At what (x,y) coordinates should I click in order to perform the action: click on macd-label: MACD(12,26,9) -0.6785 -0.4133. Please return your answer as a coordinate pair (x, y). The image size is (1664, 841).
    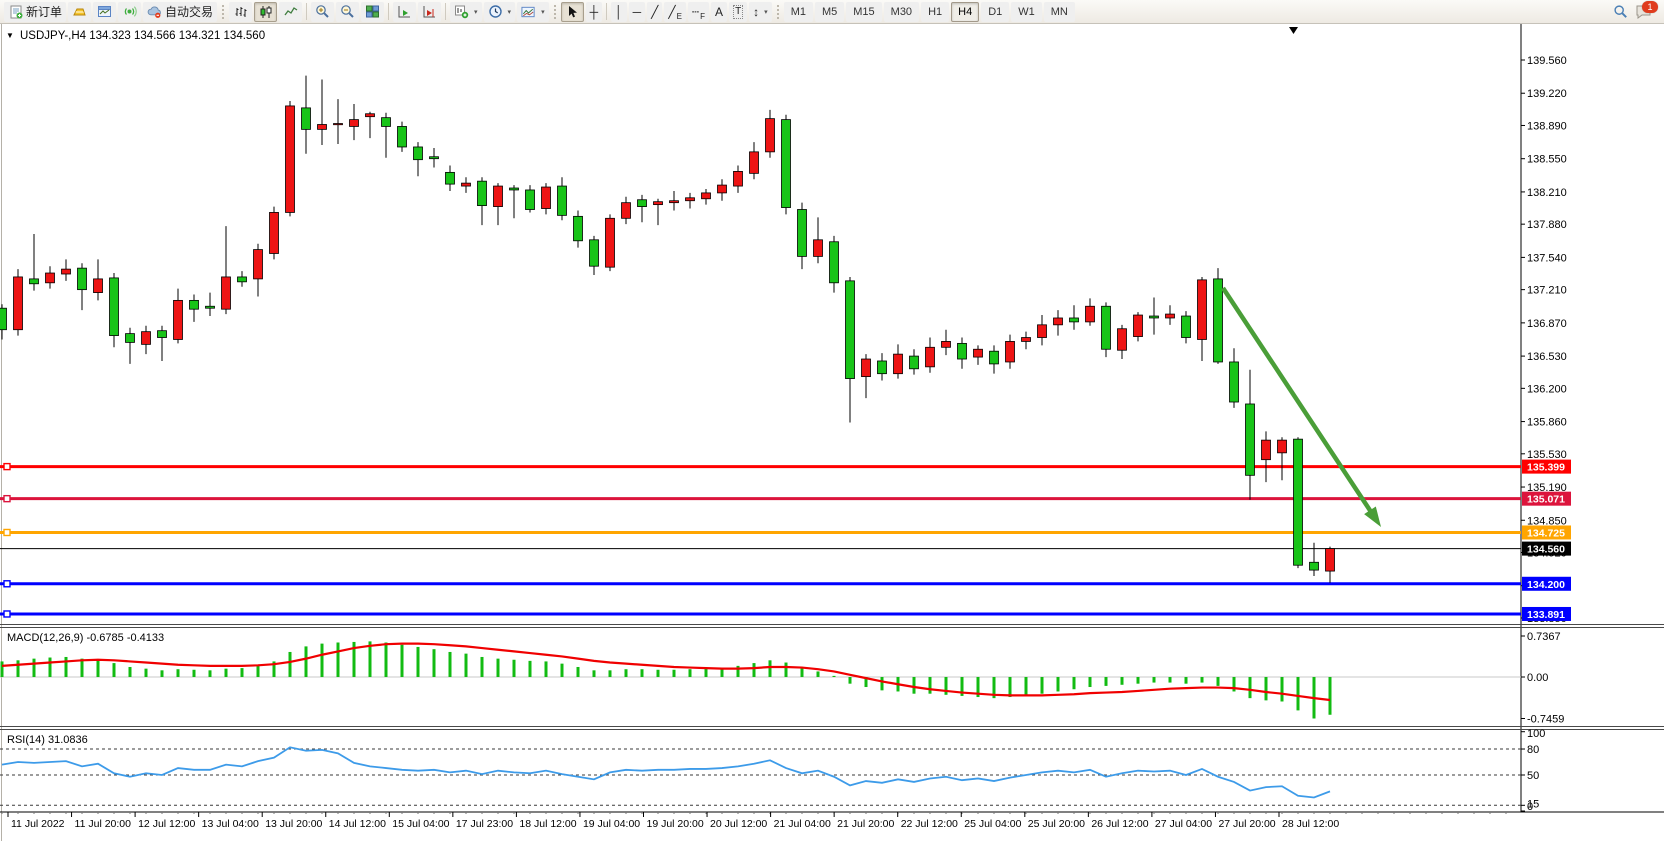
    Looking at the image, I should click on (85, 638).